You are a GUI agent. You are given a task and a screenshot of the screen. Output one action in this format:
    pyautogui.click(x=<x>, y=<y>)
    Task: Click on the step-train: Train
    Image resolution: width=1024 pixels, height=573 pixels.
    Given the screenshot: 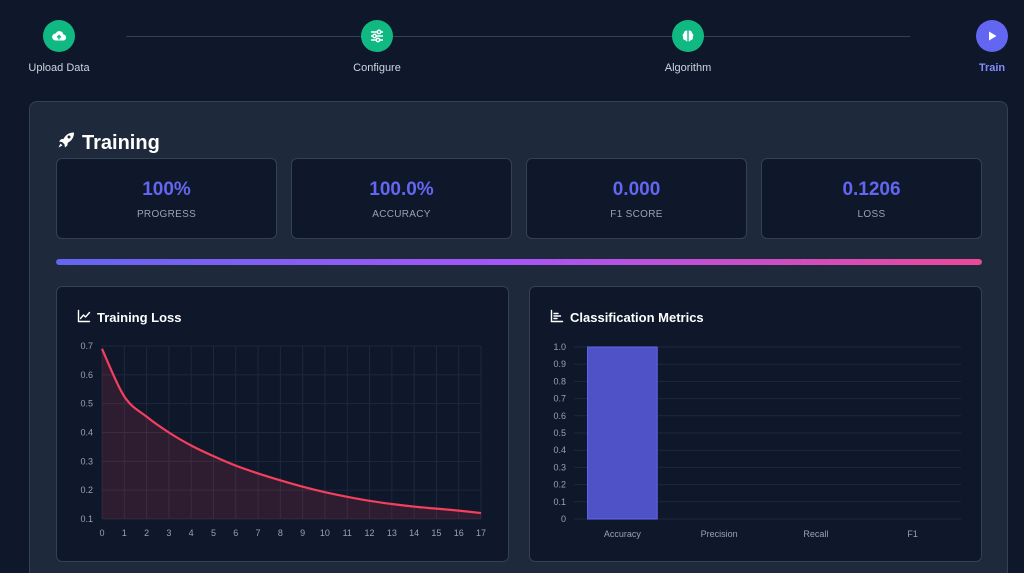 What is the action you would take?
    pyautogui.click(x=983, y=47)
    